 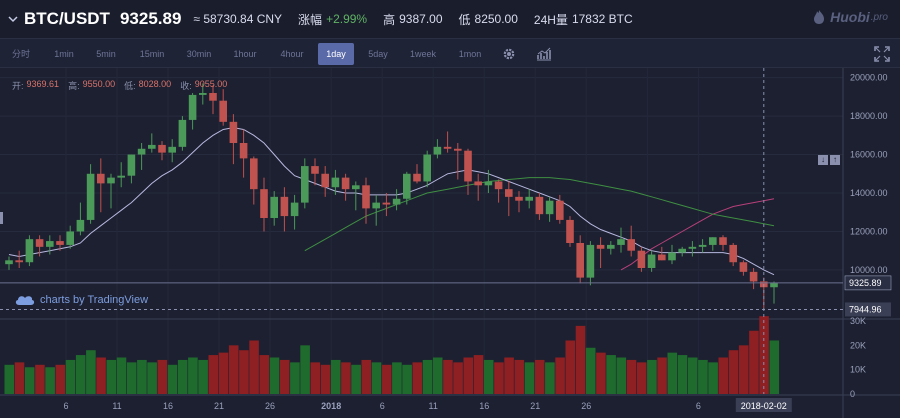 I want to click on pair-name: BTC/USDT, so click(x=67, y=18).